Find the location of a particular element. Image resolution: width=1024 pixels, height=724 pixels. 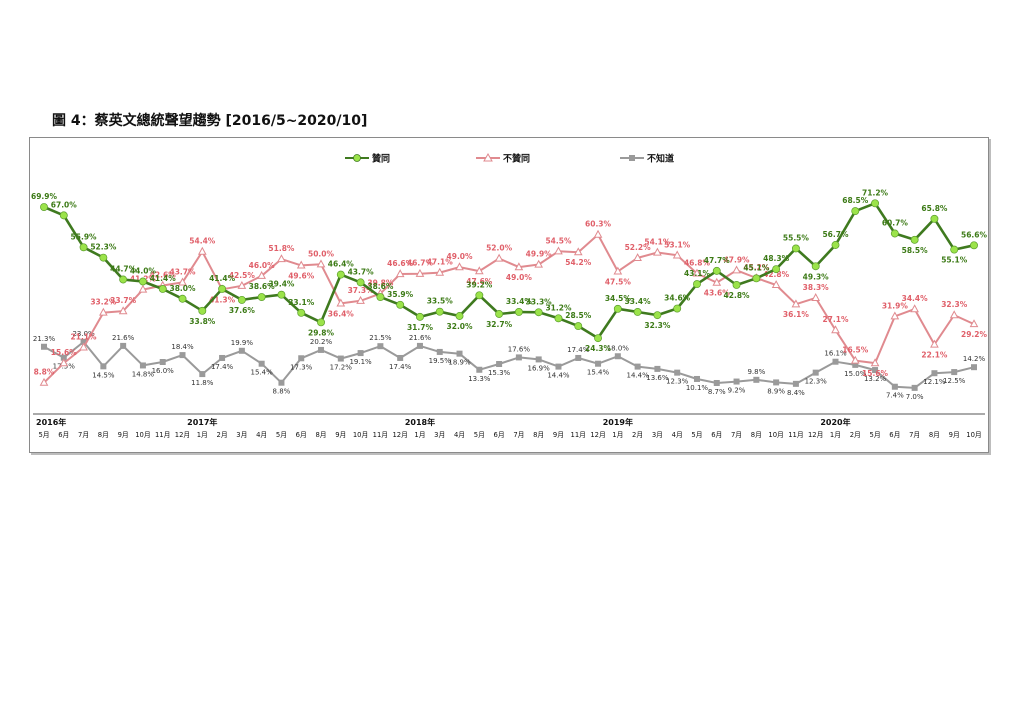

disapprove-data-label: 49.9% is located at coordinates (539, 254).